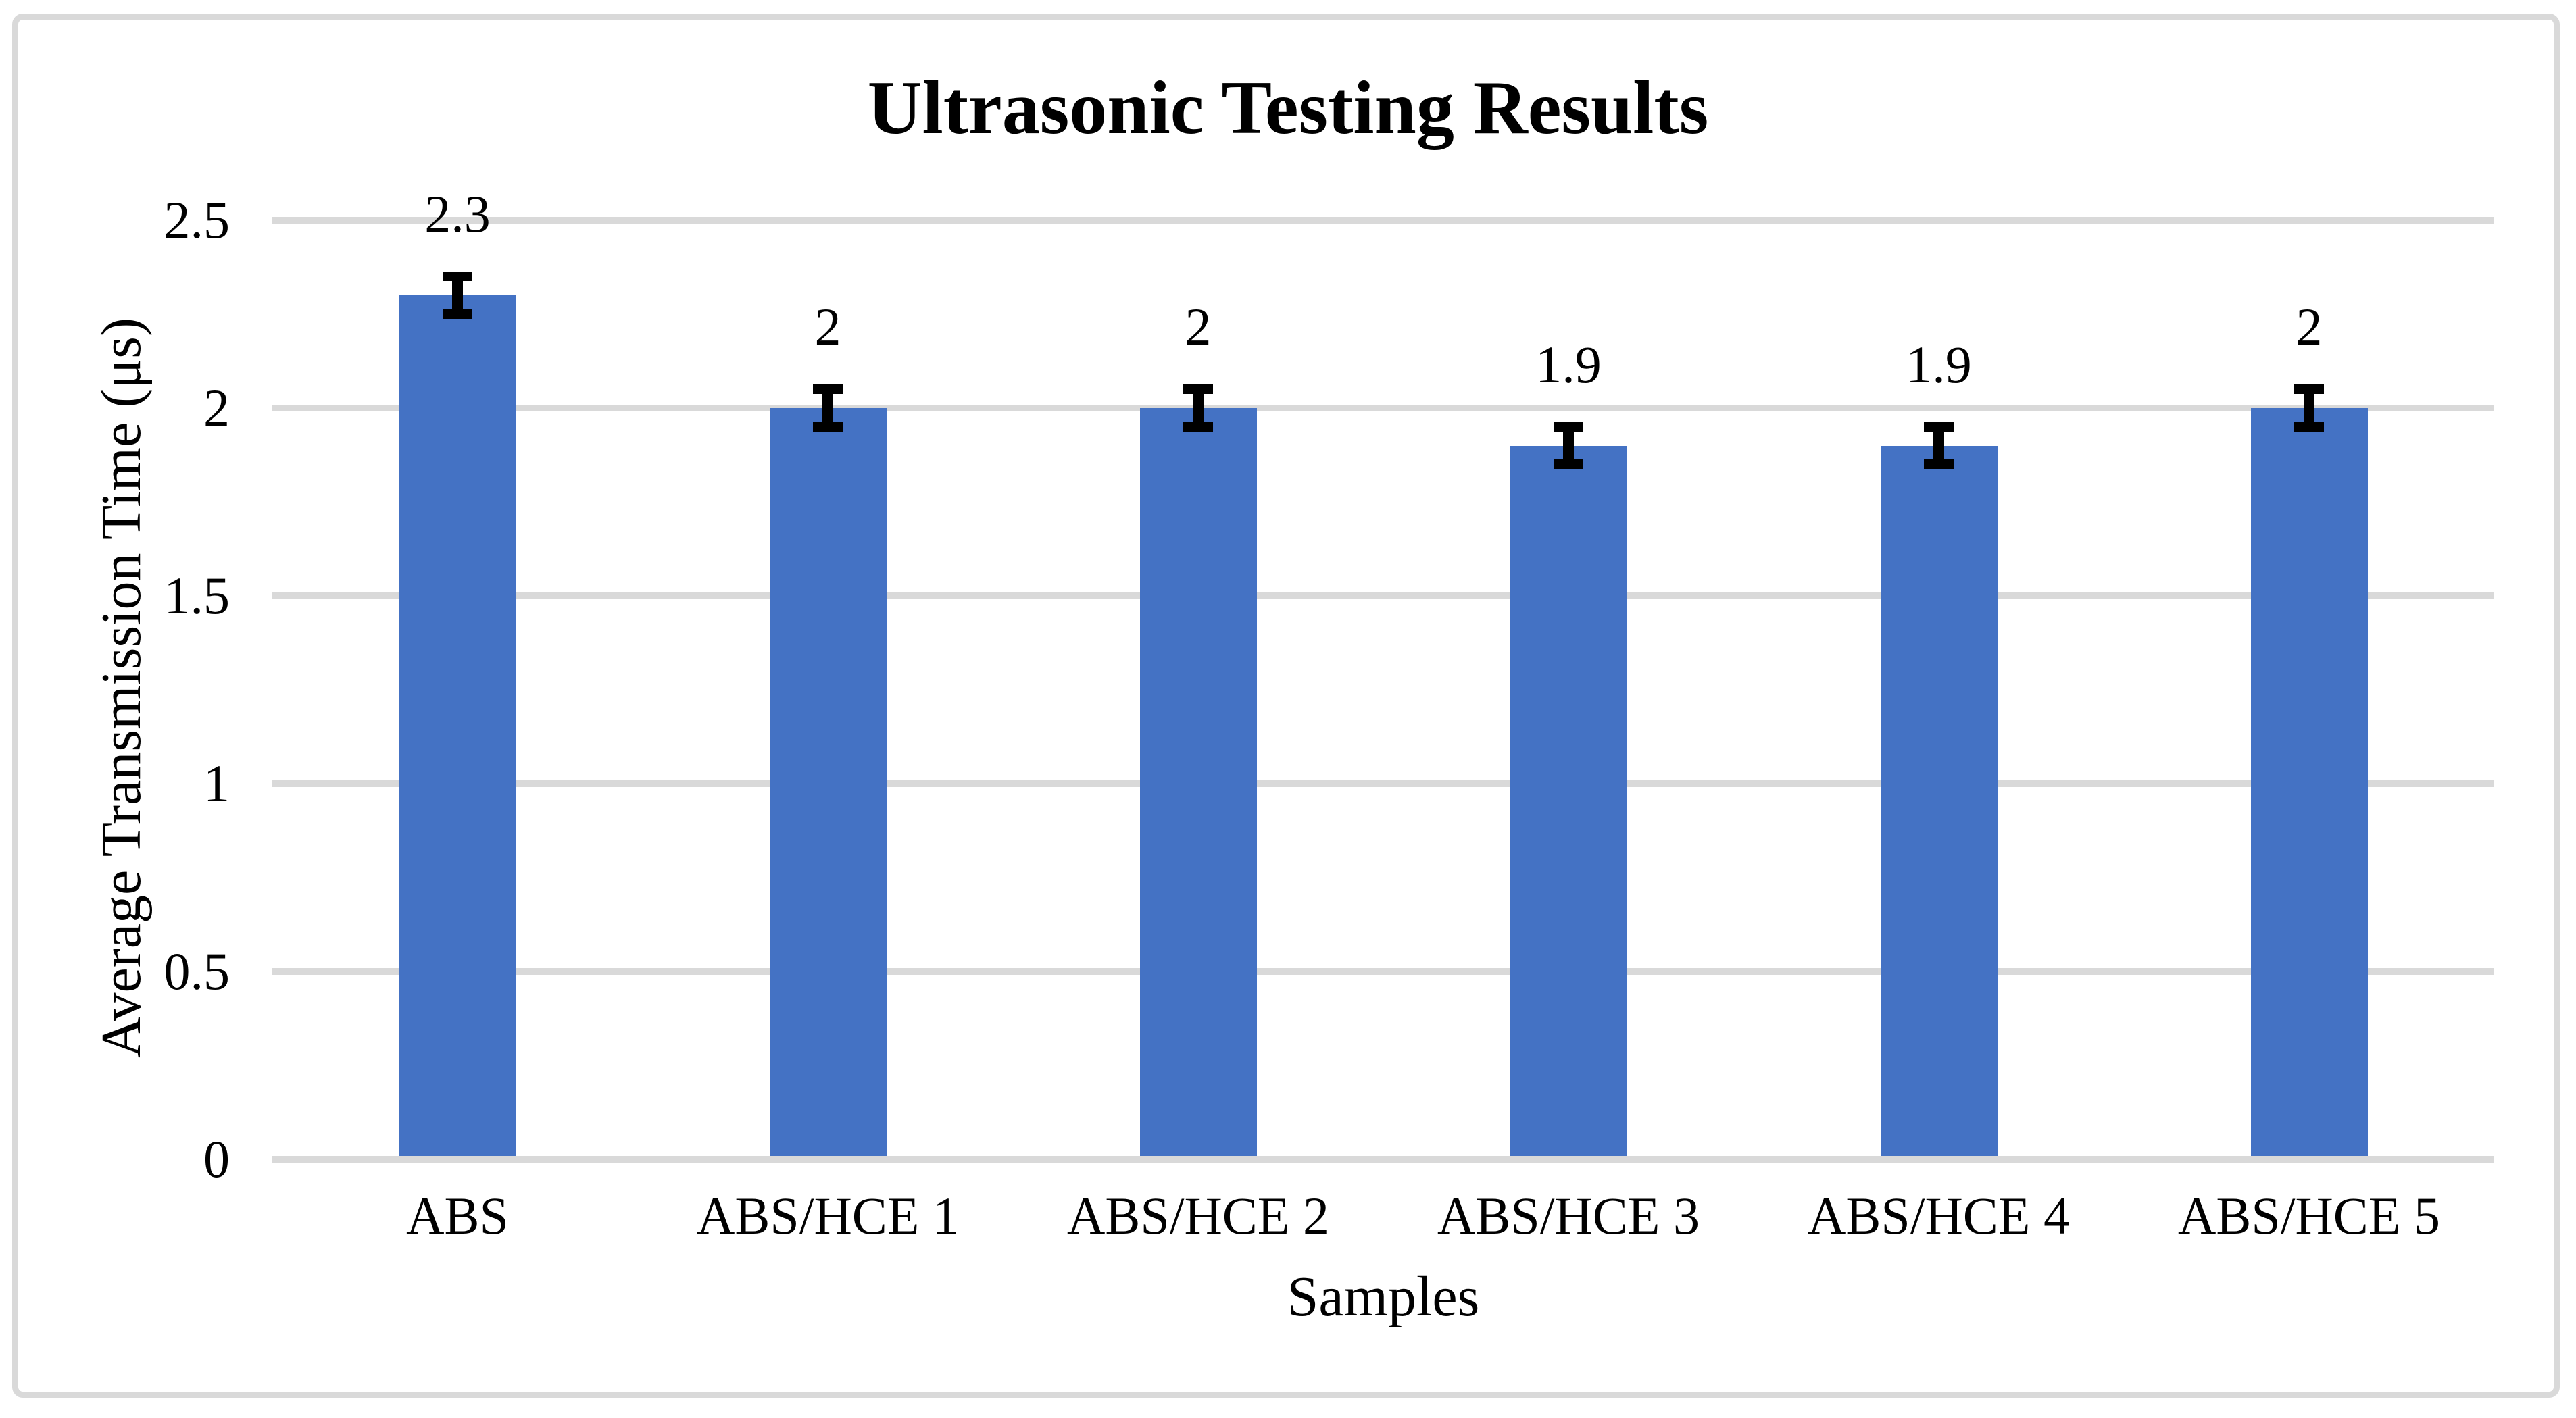 This screenshot has width=2576, height=1418. What do you see at coordinates (197, 220) in the screenshot?
I see `y-tick-label-2.5: 2.5` at bounding box center [197, 220].